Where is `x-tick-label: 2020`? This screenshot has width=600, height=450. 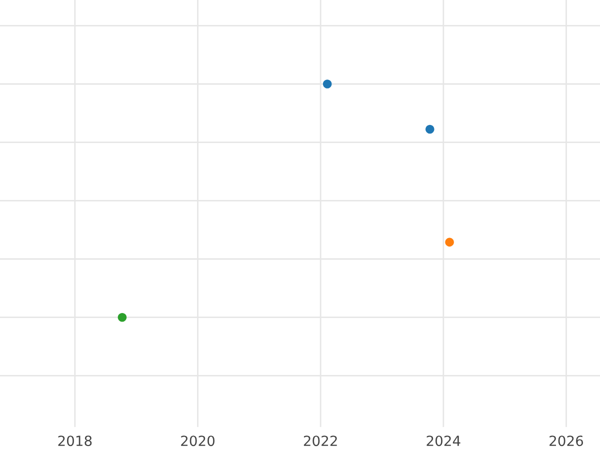
x-tick-label: 2020 is located at coordinates (197, 441).